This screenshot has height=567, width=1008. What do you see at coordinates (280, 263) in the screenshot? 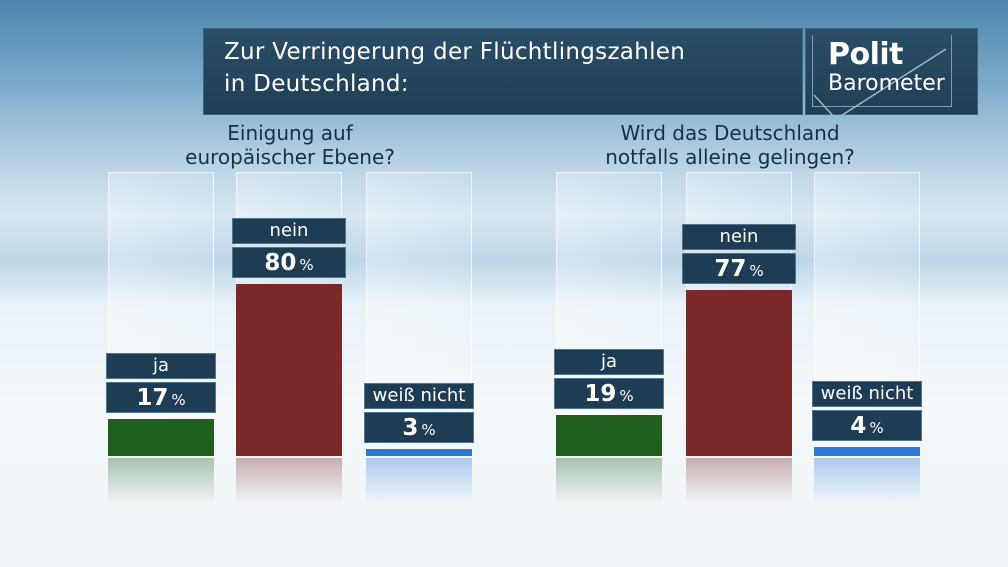
I see `value-number: 80` at bounding box center [280, 263].